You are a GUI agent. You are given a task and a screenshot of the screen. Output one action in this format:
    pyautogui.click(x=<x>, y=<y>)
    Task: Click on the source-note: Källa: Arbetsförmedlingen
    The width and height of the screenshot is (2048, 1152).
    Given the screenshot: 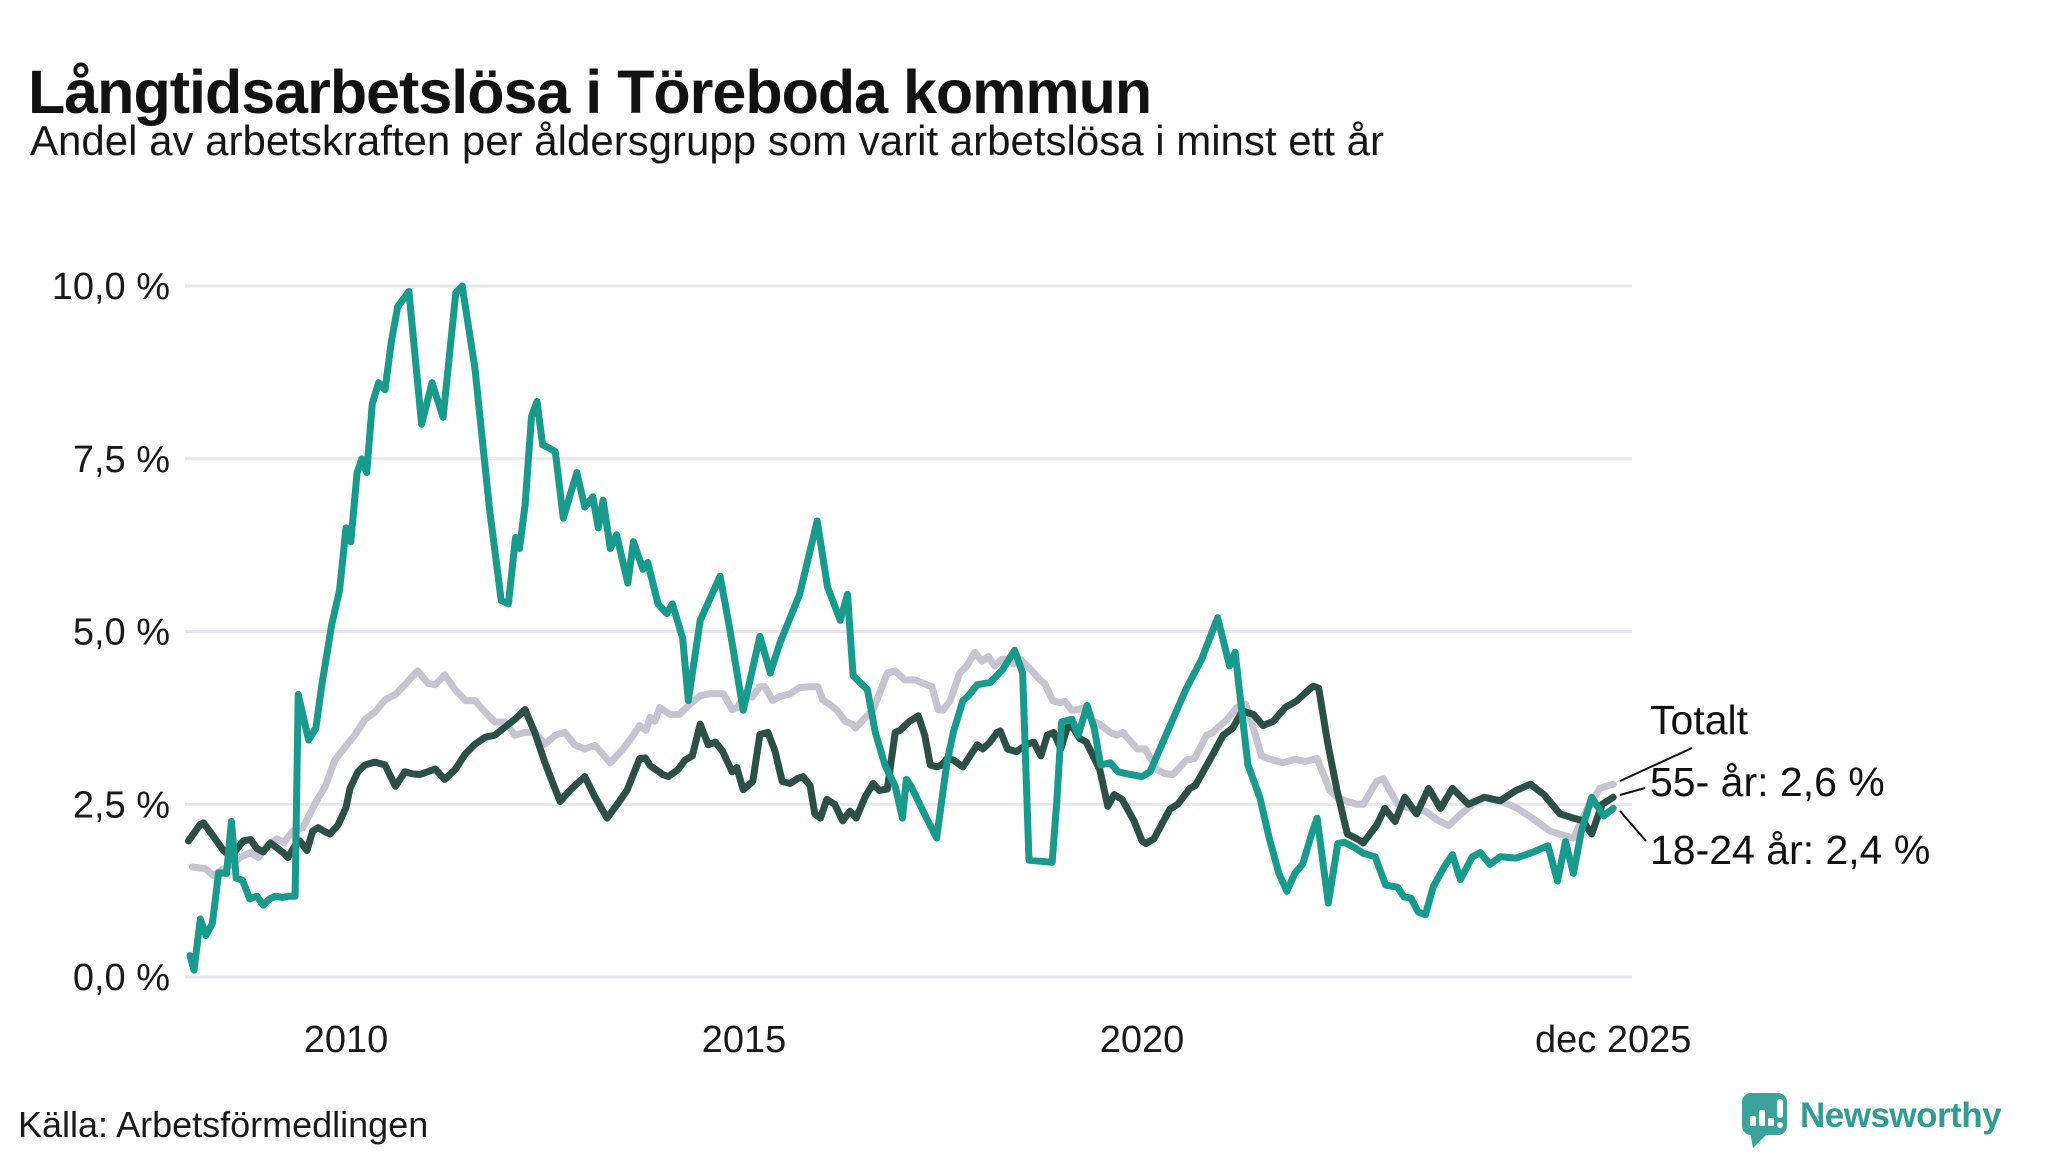 What is the action you would take?
    pyautogui.click(x=223, y=1124)
    